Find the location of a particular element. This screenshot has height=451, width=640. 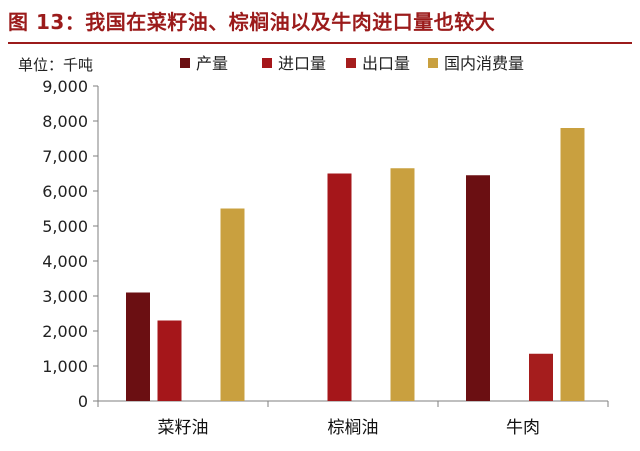

x-axis: 菜籽油 棕榈油 牛肉 is located at coordinates (353, 419).